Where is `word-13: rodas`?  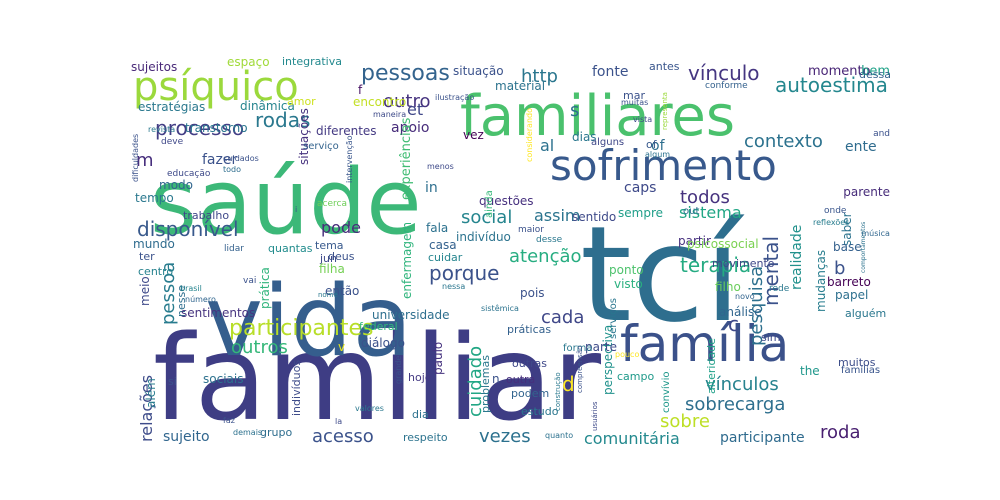 word-13: rodas is located at coordinates (282, 120).